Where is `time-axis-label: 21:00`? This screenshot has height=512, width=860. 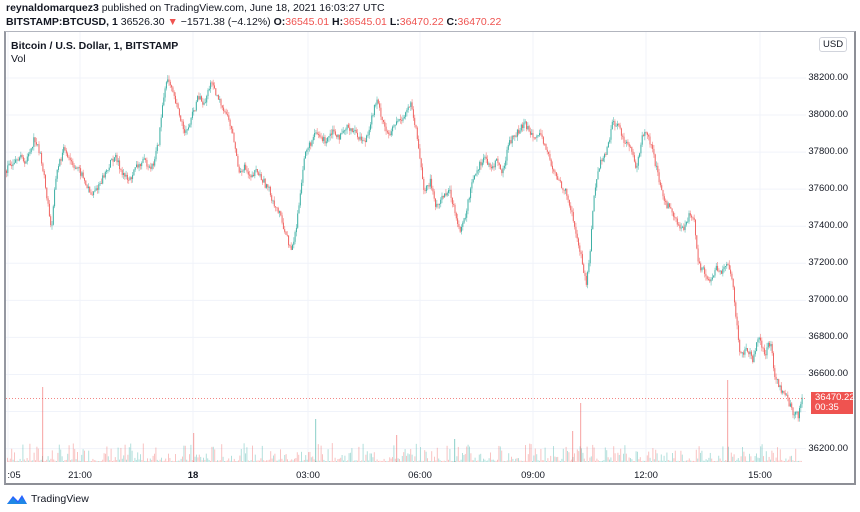 time-axis-label: 21:00 is located at coordinates (80, 475).